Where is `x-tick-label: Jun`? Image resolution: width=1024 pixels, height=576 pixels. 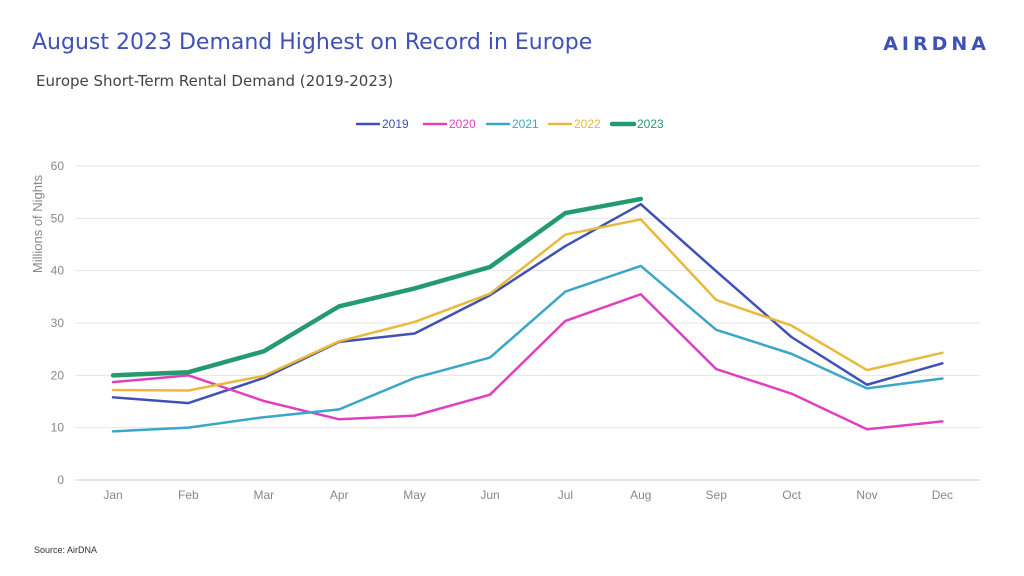 x-tick-label: Jun is located at coordinates (489, 495).